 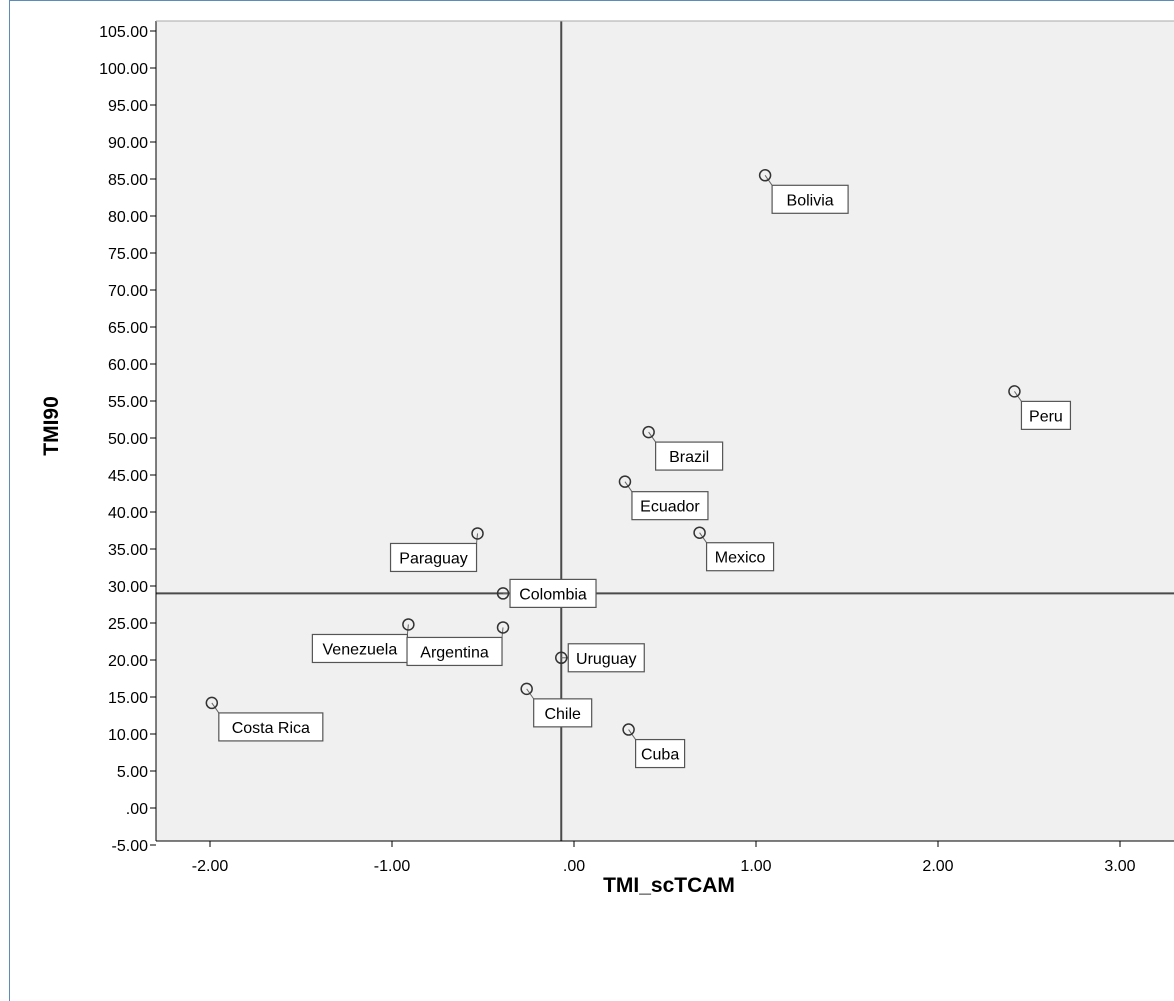 I want to click on data-point: Peru, so click(x=1040, y=407).